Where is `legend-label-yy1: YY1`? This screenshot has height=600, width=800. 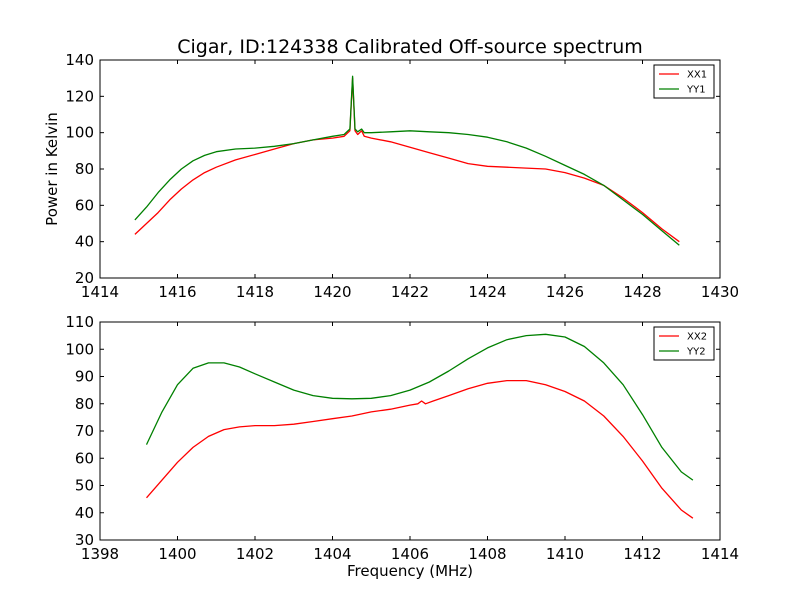 legend-label-yy1: YY1 is located at coordinates (696, 90).